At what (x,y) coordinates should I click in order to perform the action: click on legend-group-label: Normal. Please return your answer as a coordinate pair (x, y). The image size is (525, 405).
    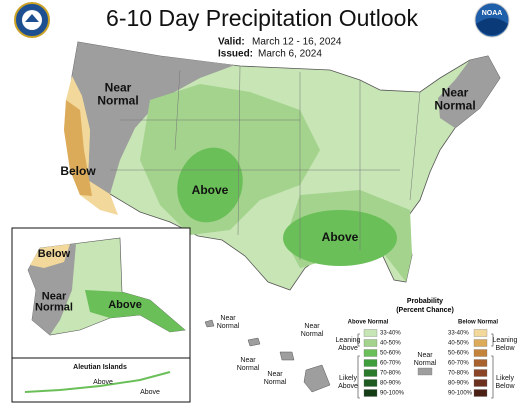
    Looking at the image, I should click on (425, 363).